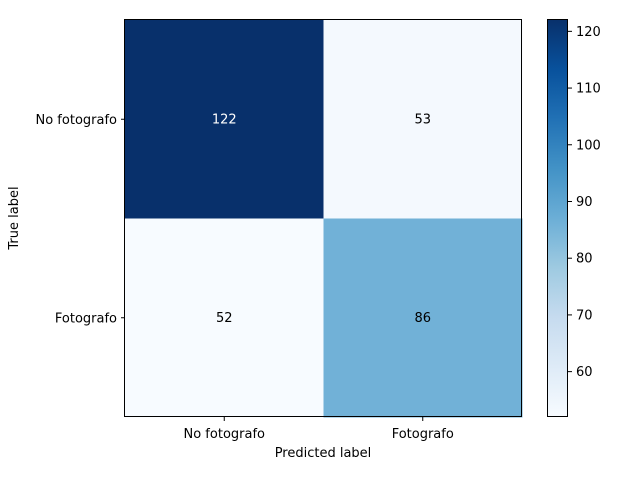  I want to click on colorbar-ticks: 60 70 80 90 100 110 120, so click(584, 202).